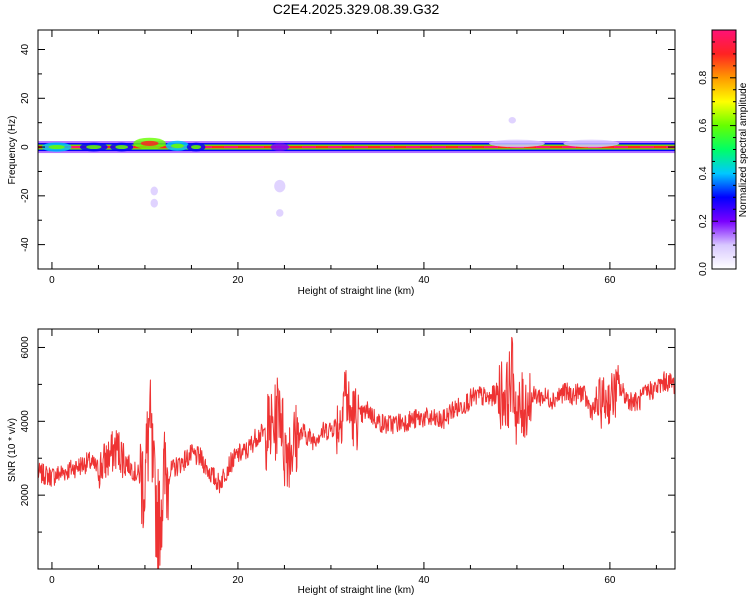  I want to click on y-tick-label: -20, so click(25, 195).